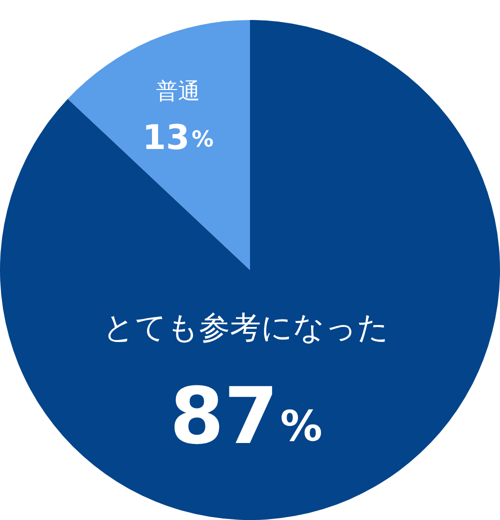 The width and height of the screenshot is (500, 520). I want to click on data-label: 87%, so click(246, 417).